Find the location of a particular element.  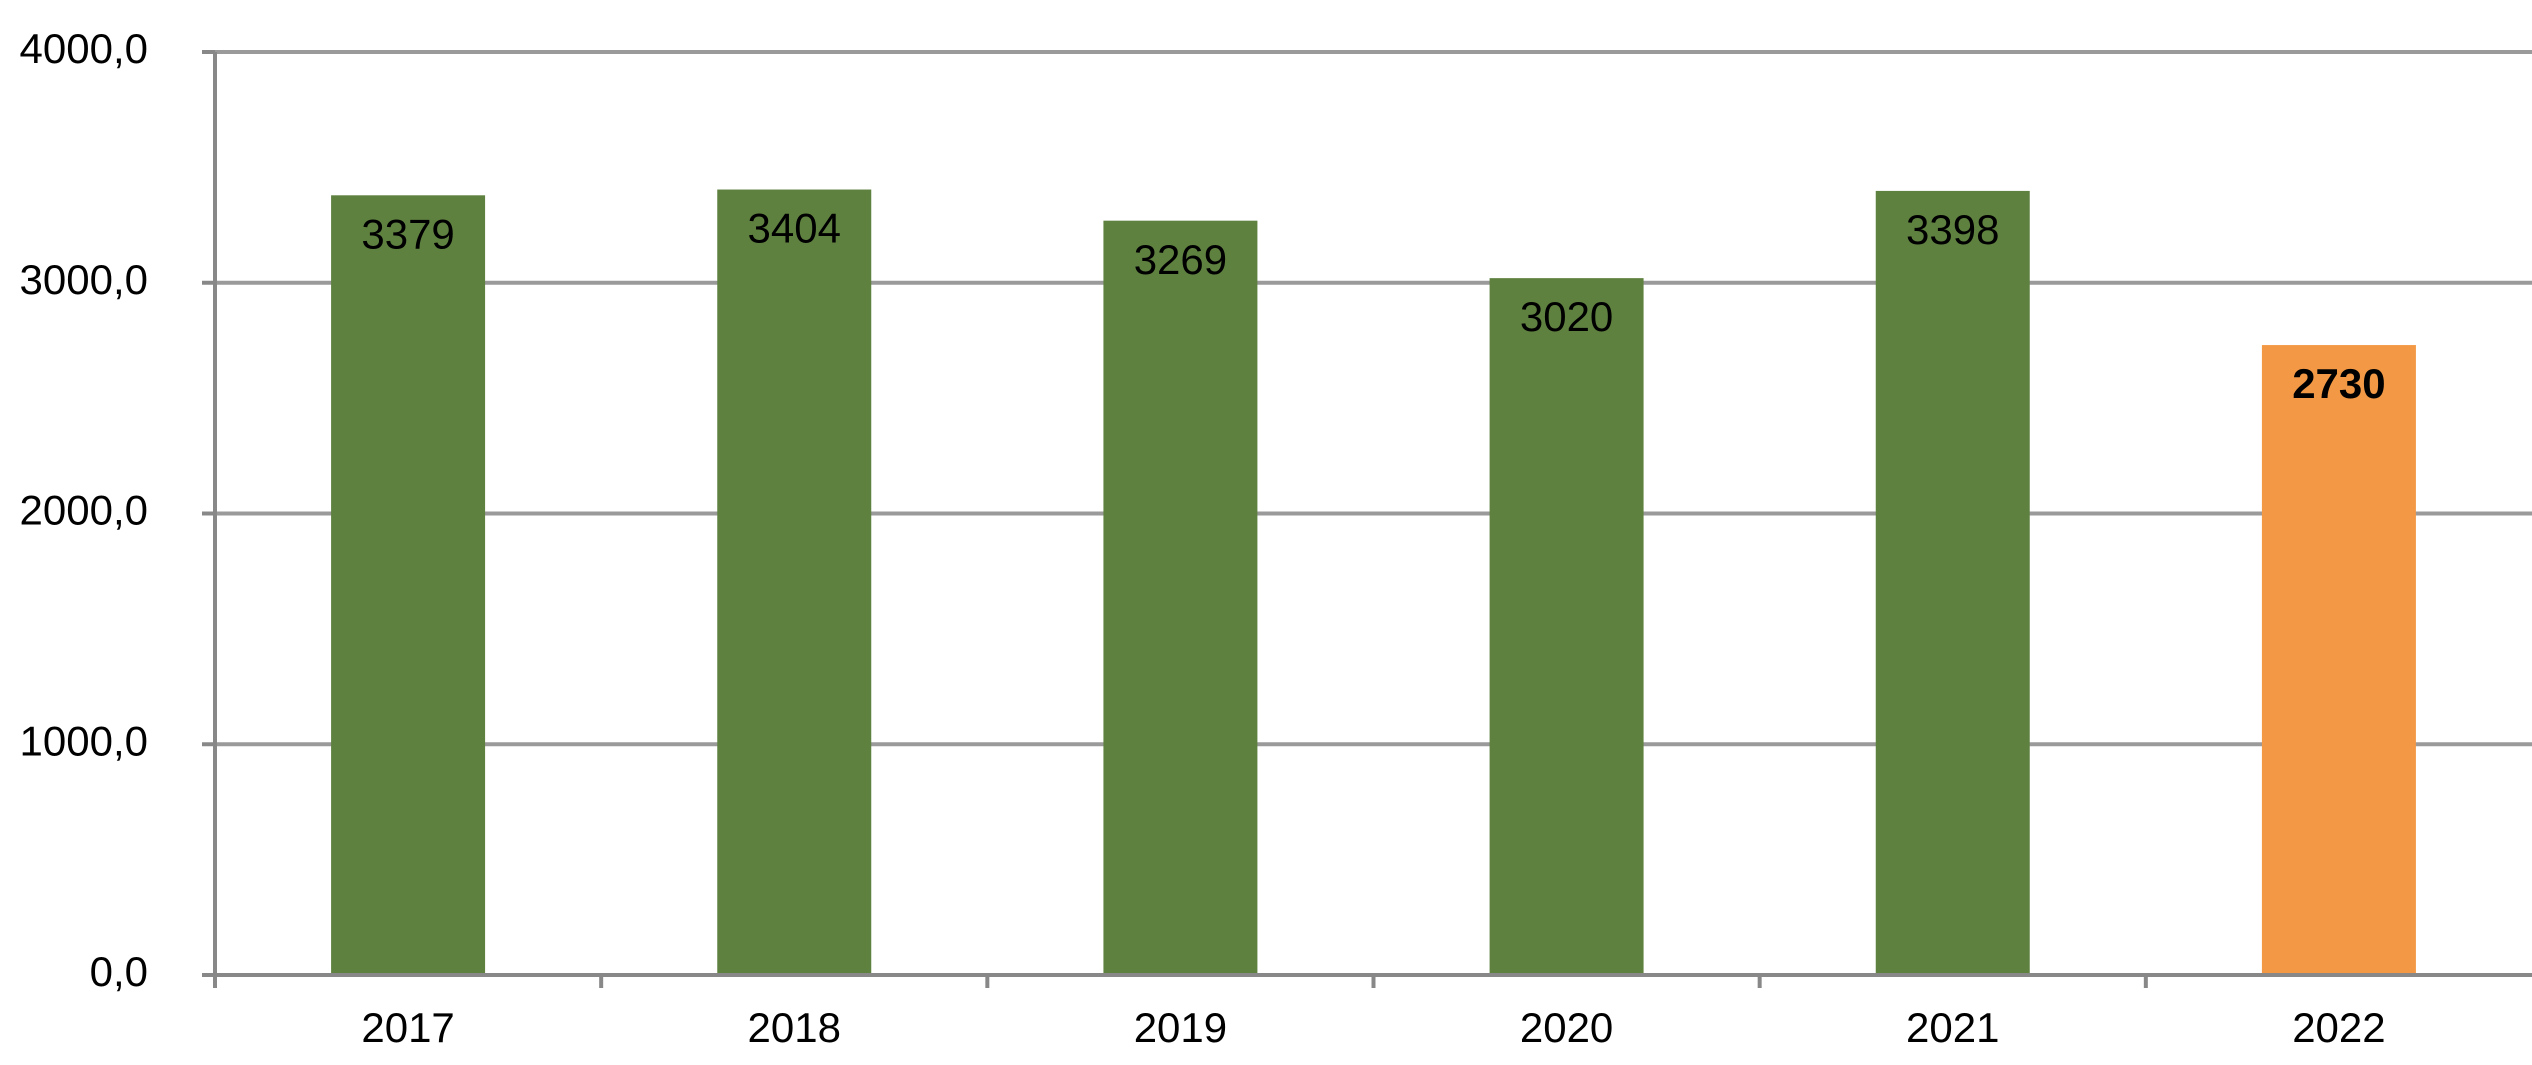

x-tick-label: 2017 is located at coordinates (407, 1027).